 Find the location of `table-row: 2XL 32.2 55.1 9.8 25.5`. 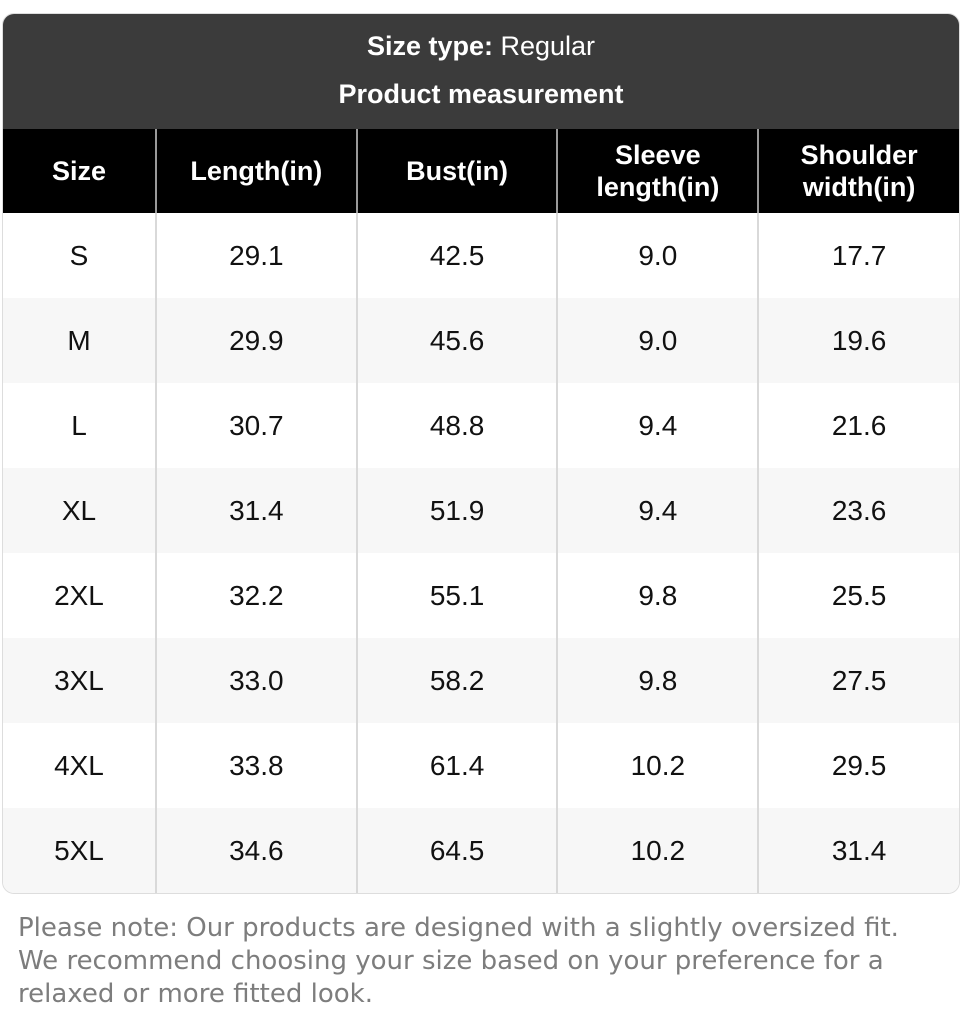

table-row: 2XL 32.2 55.1 9.8 25.5 is located at coordinates (481, 595).